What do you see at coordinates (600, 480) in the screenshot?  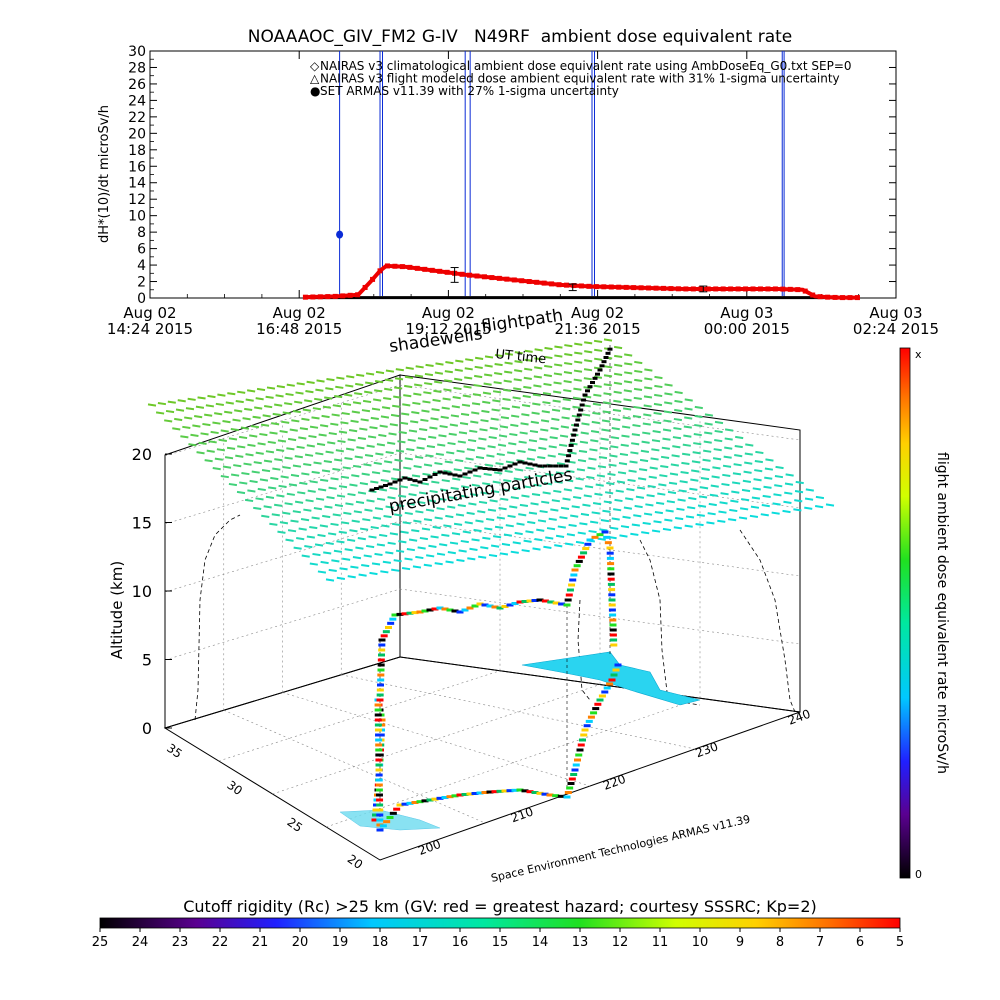 I see `grid-right-h` at bounding box center [600, 480].